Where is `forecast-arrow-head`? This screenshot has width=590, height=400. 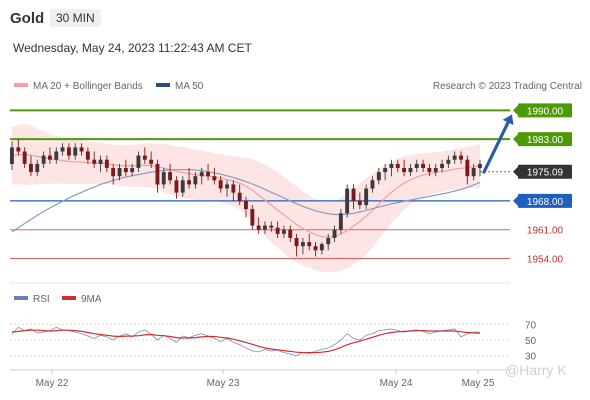
forecast-arrow-head is located at coordinates (508, 120).